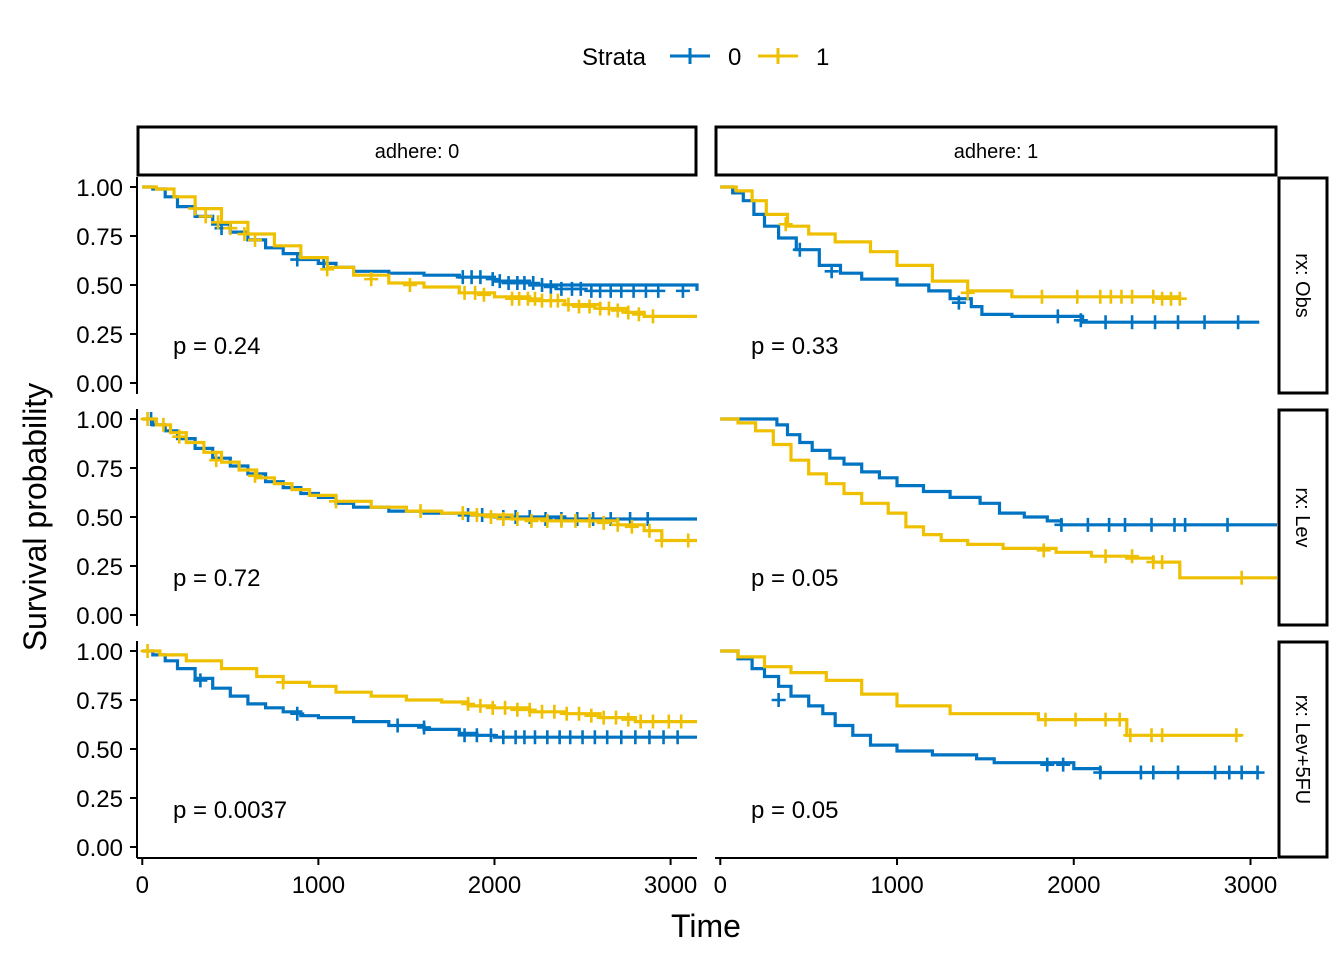  I want to click on panel: p = 0.72, so click(418, 502).